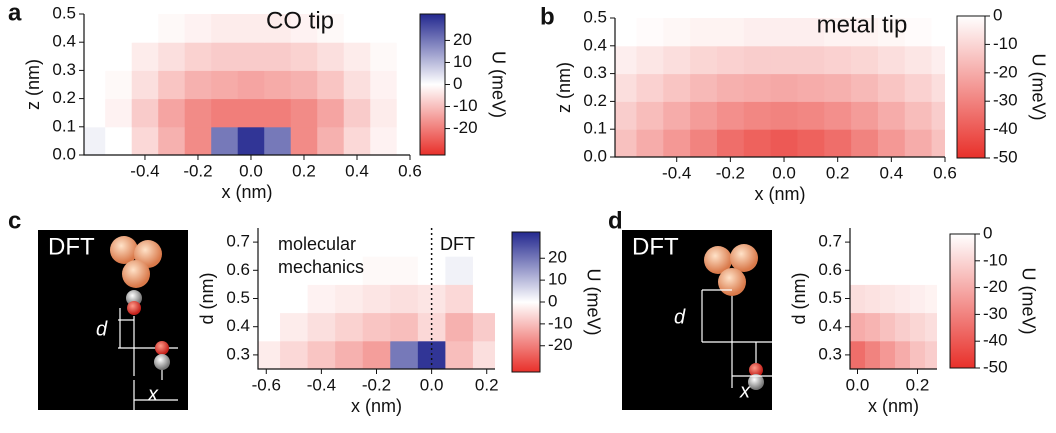 This screenshot has height=433, width=1056. I want to click on colorbar-tick-label: -50, so click(1005, 156).